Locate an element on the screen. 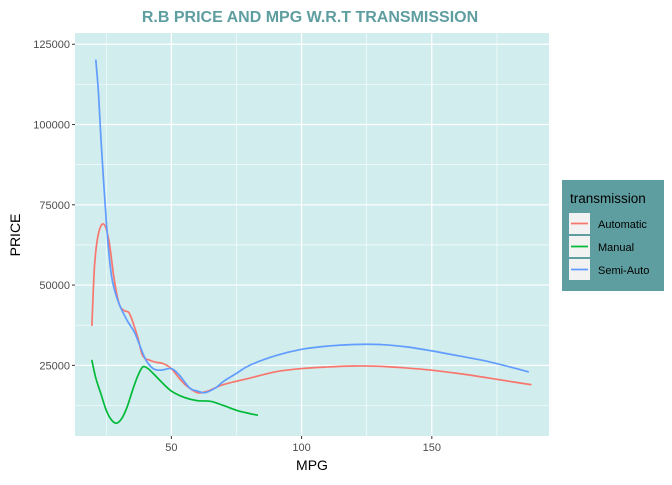  y-axis: 25000 50000 75000 100000 125000 is located at coordinates (54, 205).